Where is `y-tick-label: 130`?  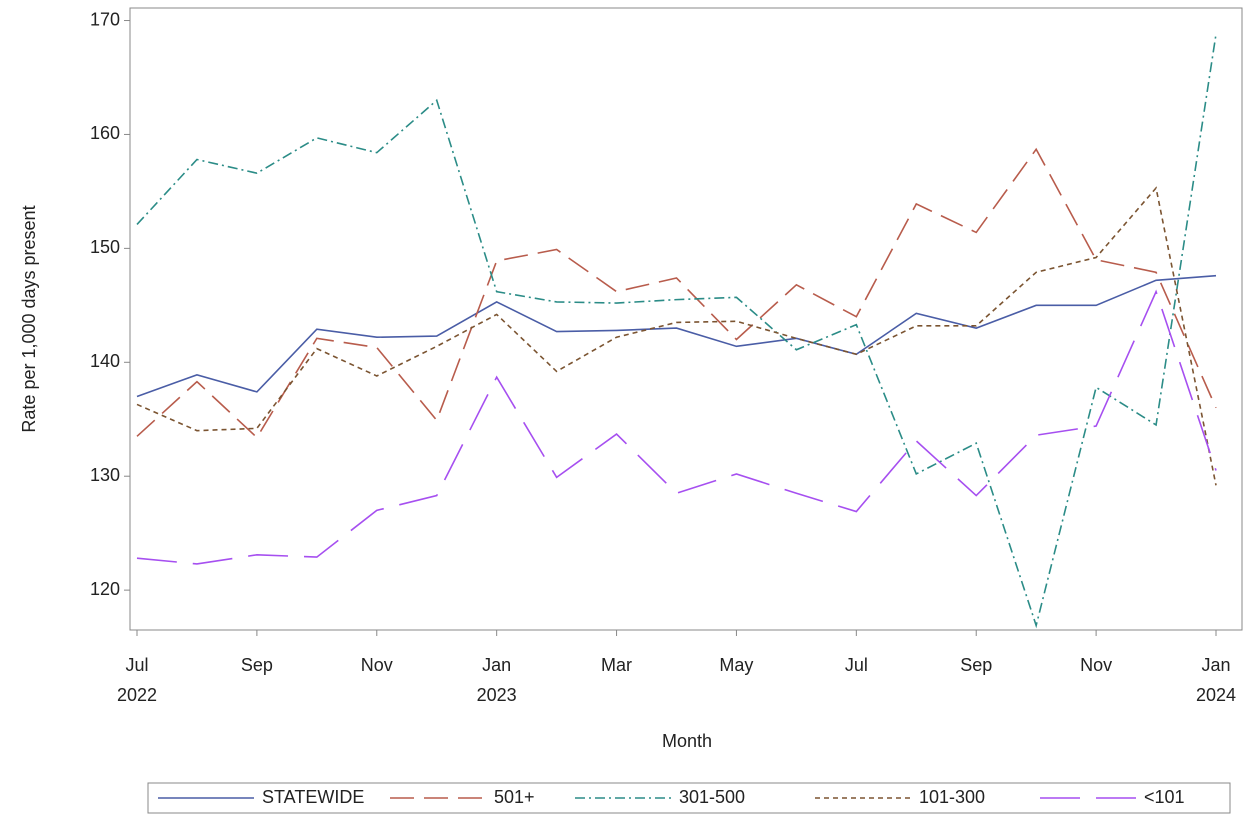 y-tick-label: 130 is located at coordinates (105, 475).